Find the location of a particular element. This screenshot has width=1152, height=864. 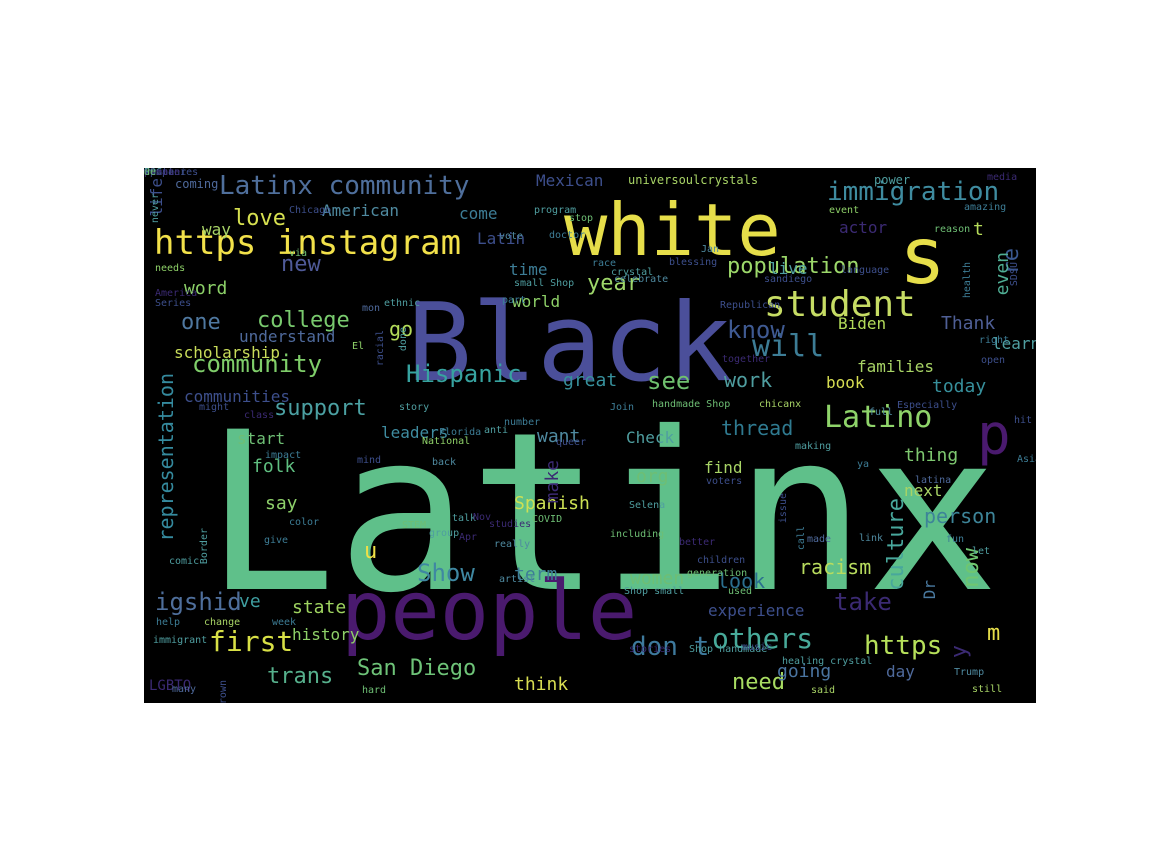

word: Brown is located at coordinates (223, 691).